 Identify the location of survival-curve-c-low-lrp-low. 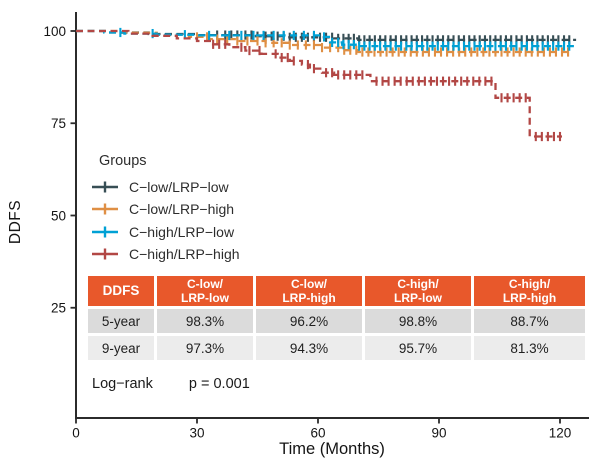
(326, 35).